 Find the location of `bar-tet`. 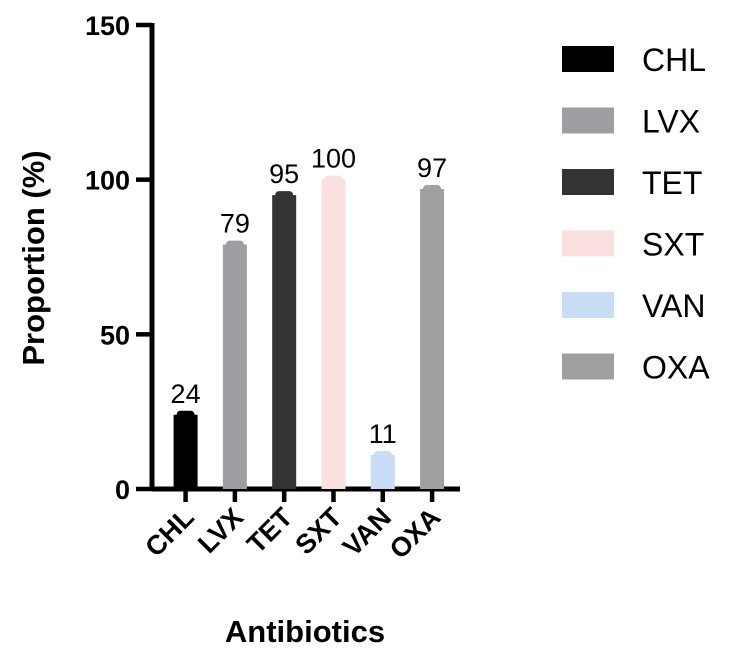

bar-tet is located at coordinates (284, 342).